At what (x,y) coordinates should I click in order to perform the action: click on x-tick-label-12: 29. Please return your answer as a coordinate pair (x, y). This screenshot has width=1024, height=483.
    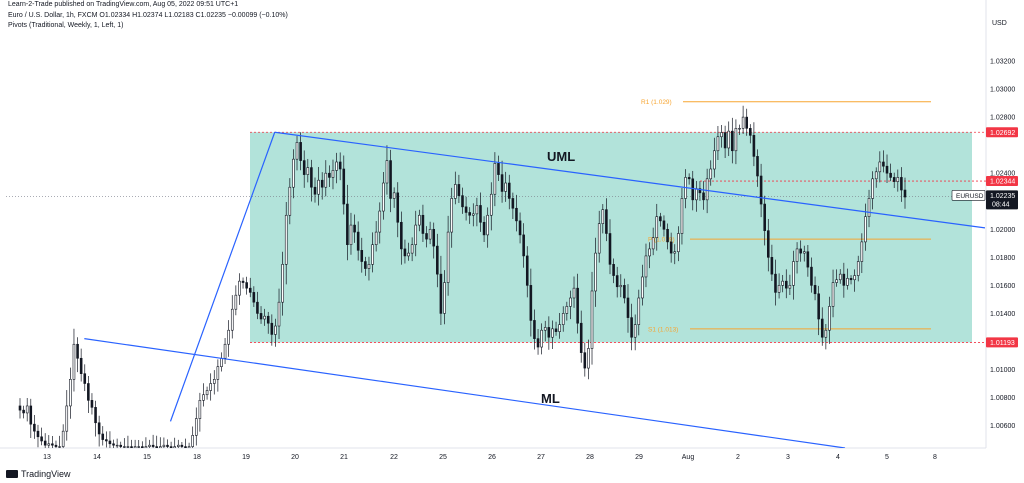
    Looking at the image, I should click on (639, 457).